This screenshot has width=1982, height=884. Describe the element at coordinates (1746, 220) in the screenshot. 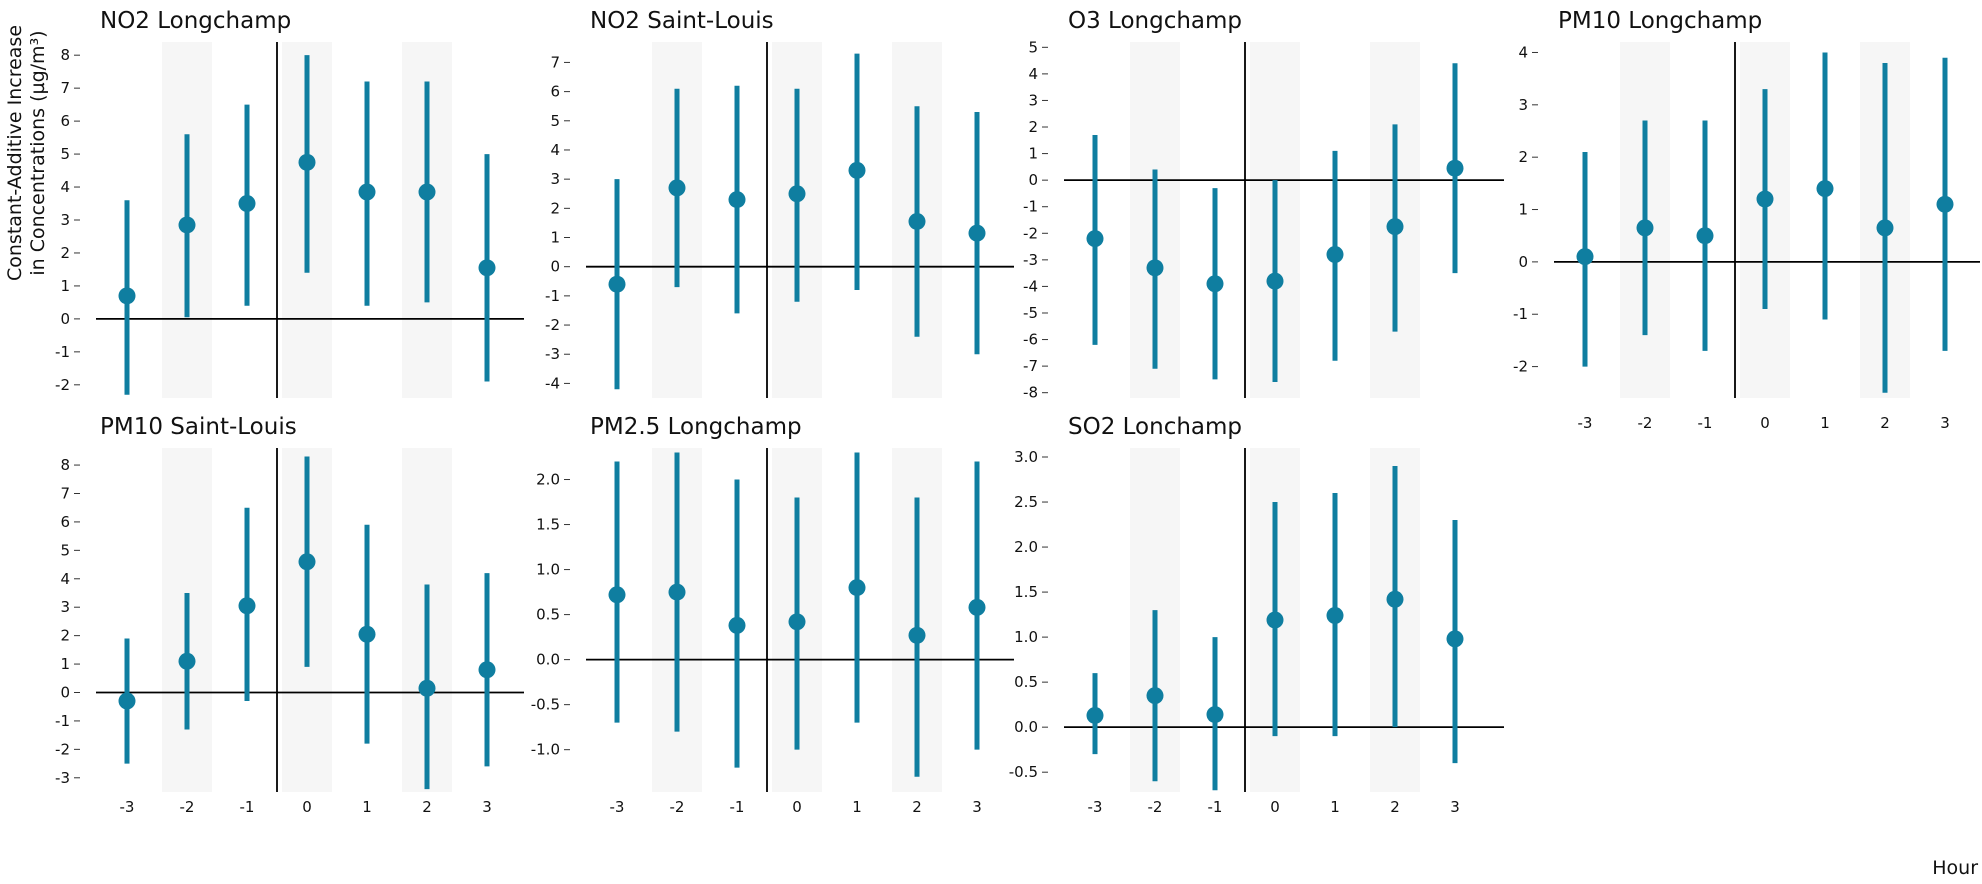

I see `panel-4: -2 -1 0 1 2 3 4 -3 -2 -1 0 1 2 3 PM10 Longchamp` at that location.